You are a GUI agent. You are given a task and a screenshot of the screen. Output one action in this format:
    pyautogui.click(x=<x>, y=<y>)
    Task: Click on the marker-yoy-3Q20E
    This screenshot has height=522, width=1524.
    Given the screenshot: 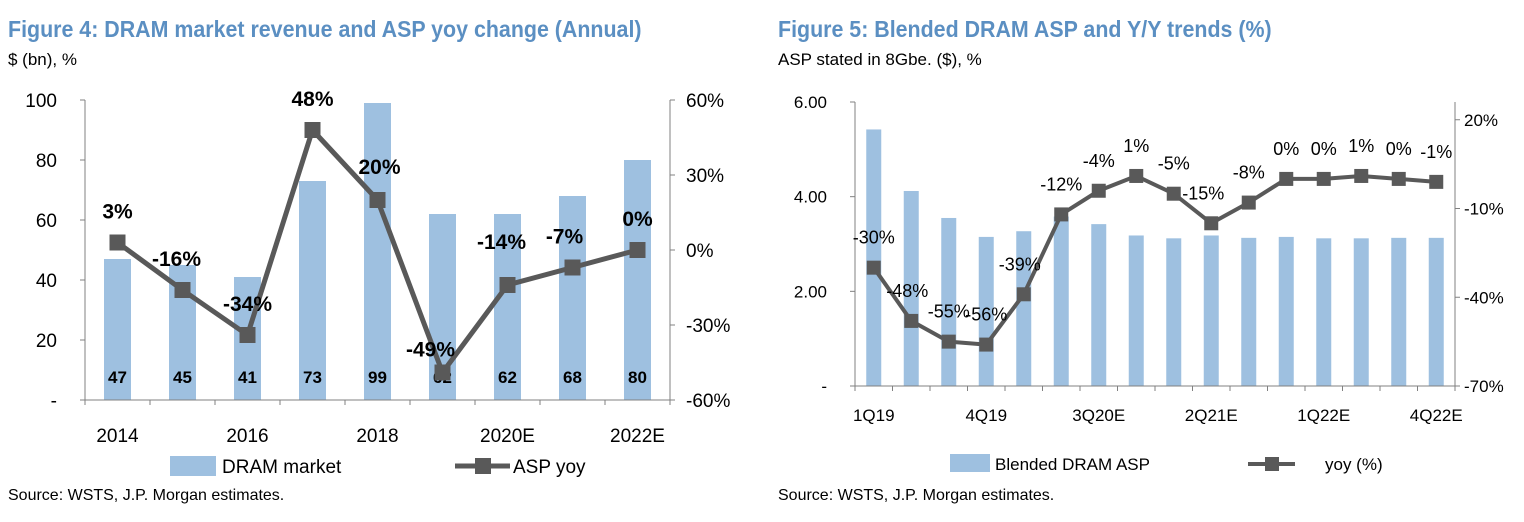 What is the action you would take?
    pyautogui.click(x=1098, y=190)
    